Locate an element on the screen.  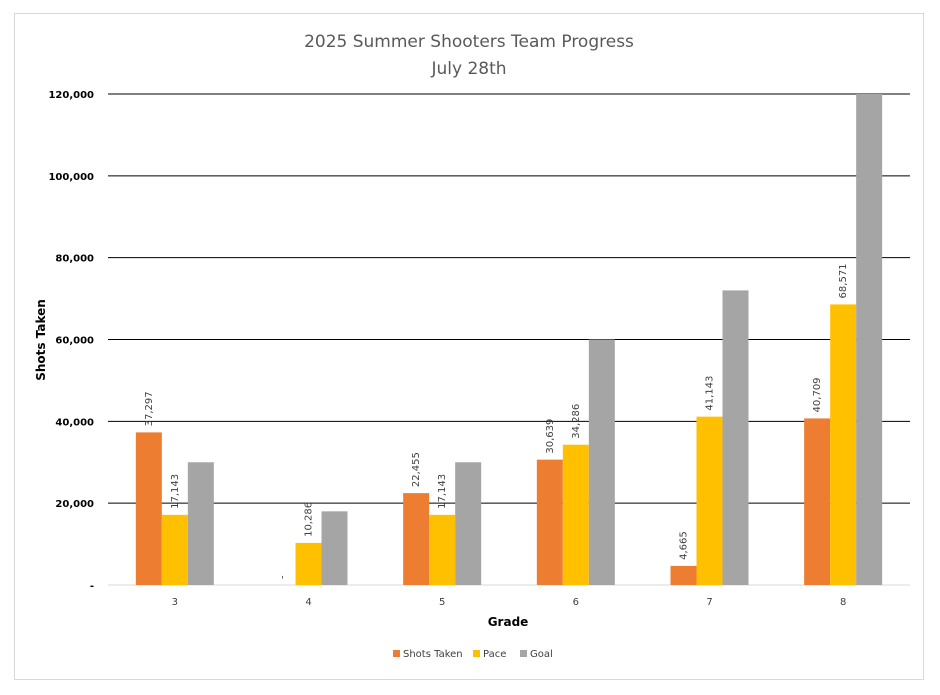
legend-entry: Goal is located at coordinates (541, 654).